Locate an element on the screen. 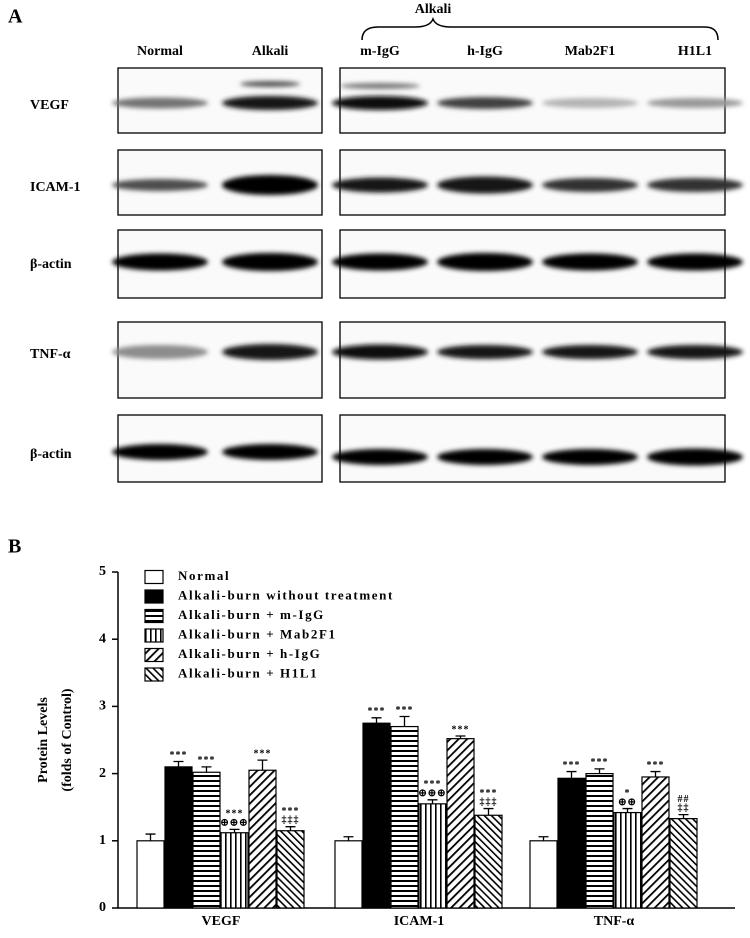 Image resolution: width=750 pixels, height=938 pixels. lane-label: H1L1 is located at coordinates (695, 51).